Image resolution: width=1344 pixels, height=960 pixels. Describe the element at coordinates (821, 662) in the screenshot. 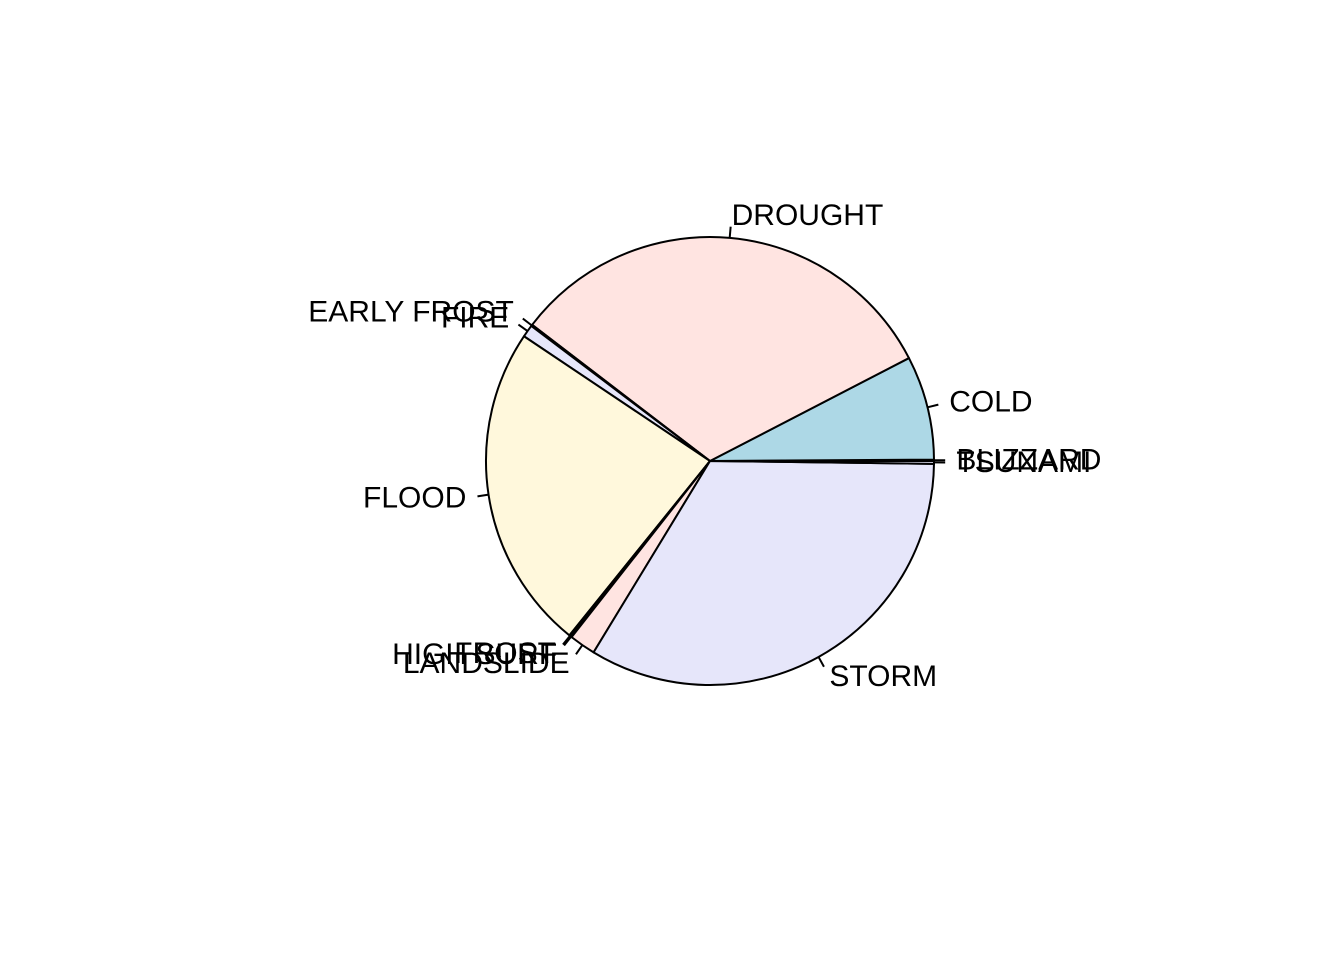

I see `label-tick-storm` at that location.